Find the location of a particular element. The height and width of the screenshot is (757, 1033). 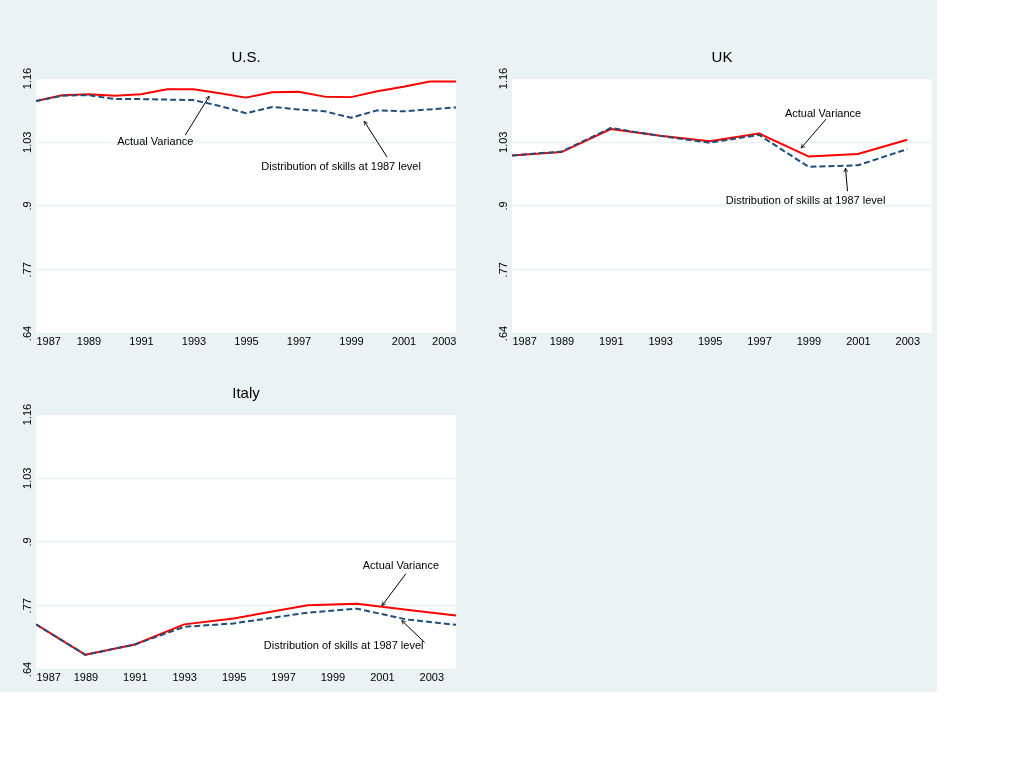

chart-title: UK is located at coordinates (722, 57).